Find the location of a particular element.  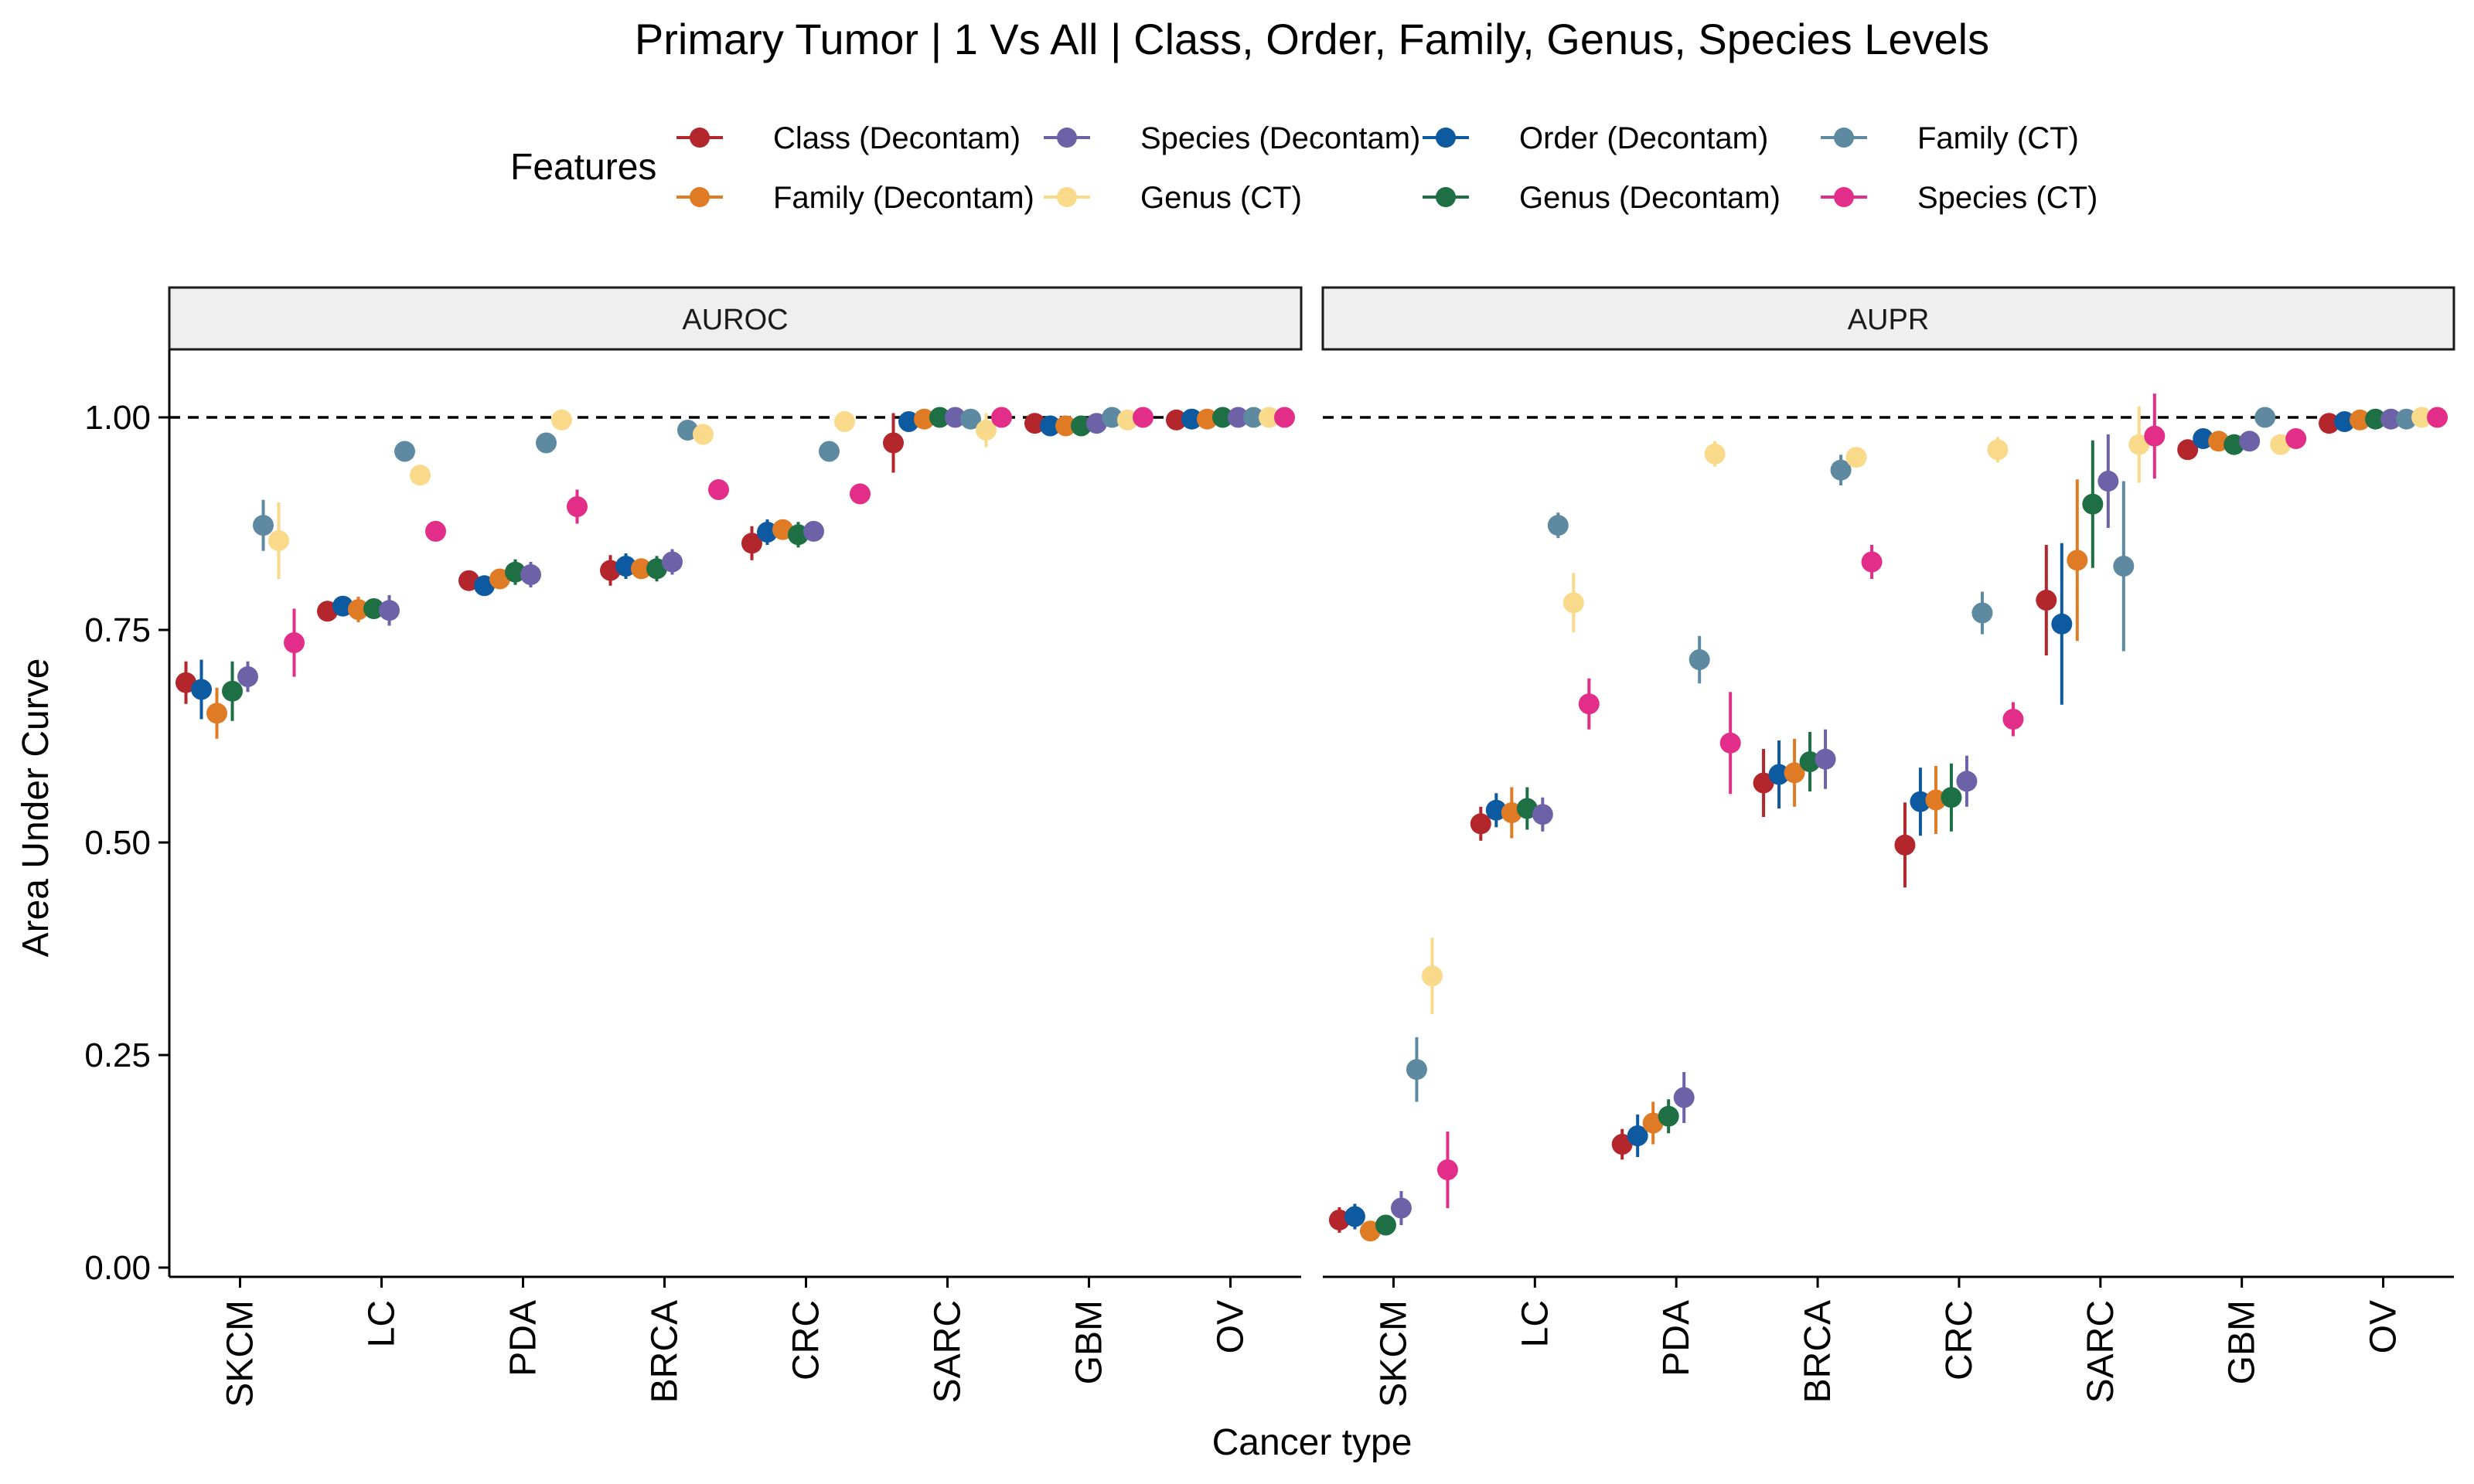

facet-strip-label: AUPR is located at coordinates (1889, 320).